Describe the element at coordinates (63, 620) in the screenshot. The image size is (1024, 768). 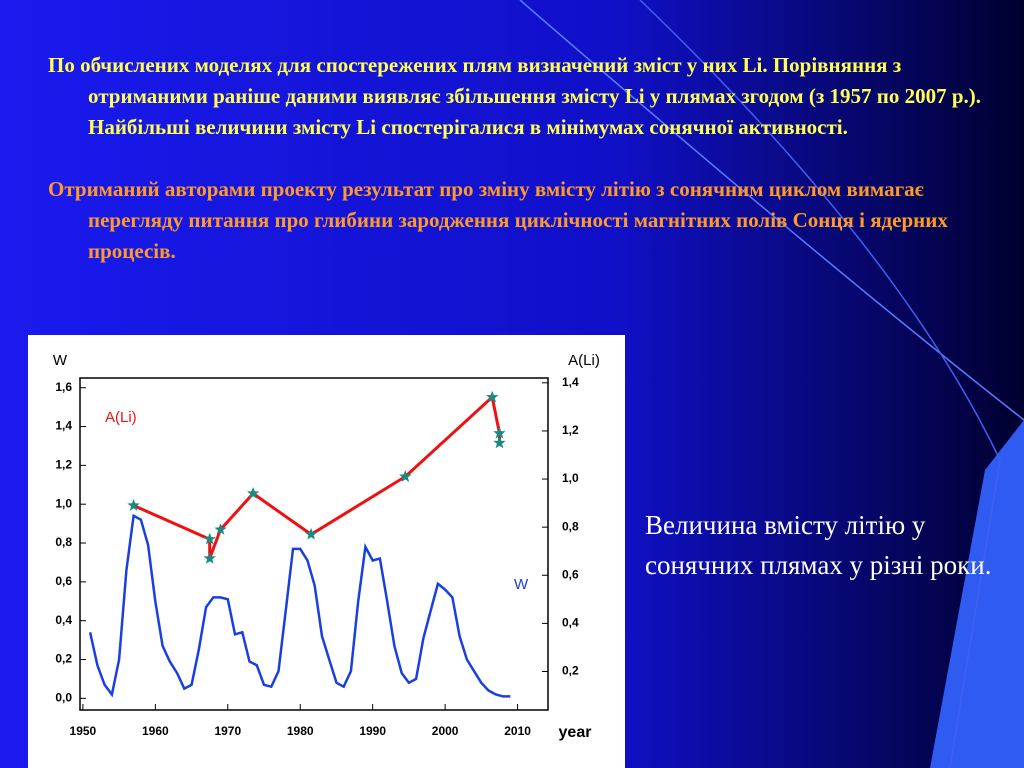
I see `y-tick-label: 0,4` at that location.